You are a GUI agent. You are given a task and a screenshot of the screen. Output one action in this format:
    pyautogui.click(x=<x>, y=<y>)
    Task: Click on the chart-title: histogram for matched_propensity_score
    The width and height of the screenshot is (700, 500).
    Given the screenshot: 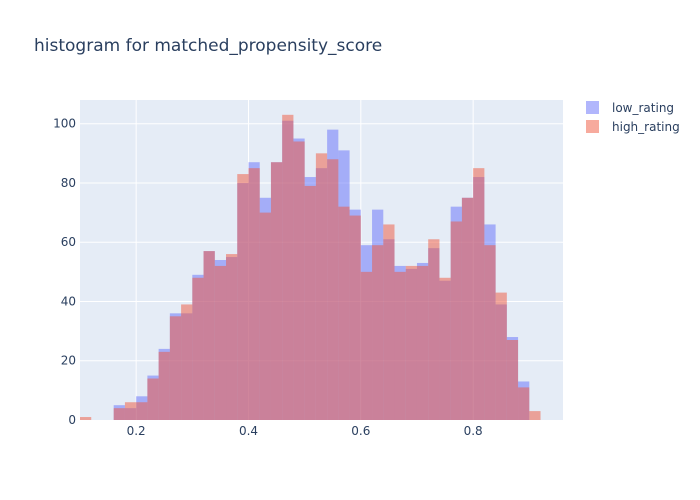 What is the action you would take?
    pyautogui.click(x=208, y=46)
    